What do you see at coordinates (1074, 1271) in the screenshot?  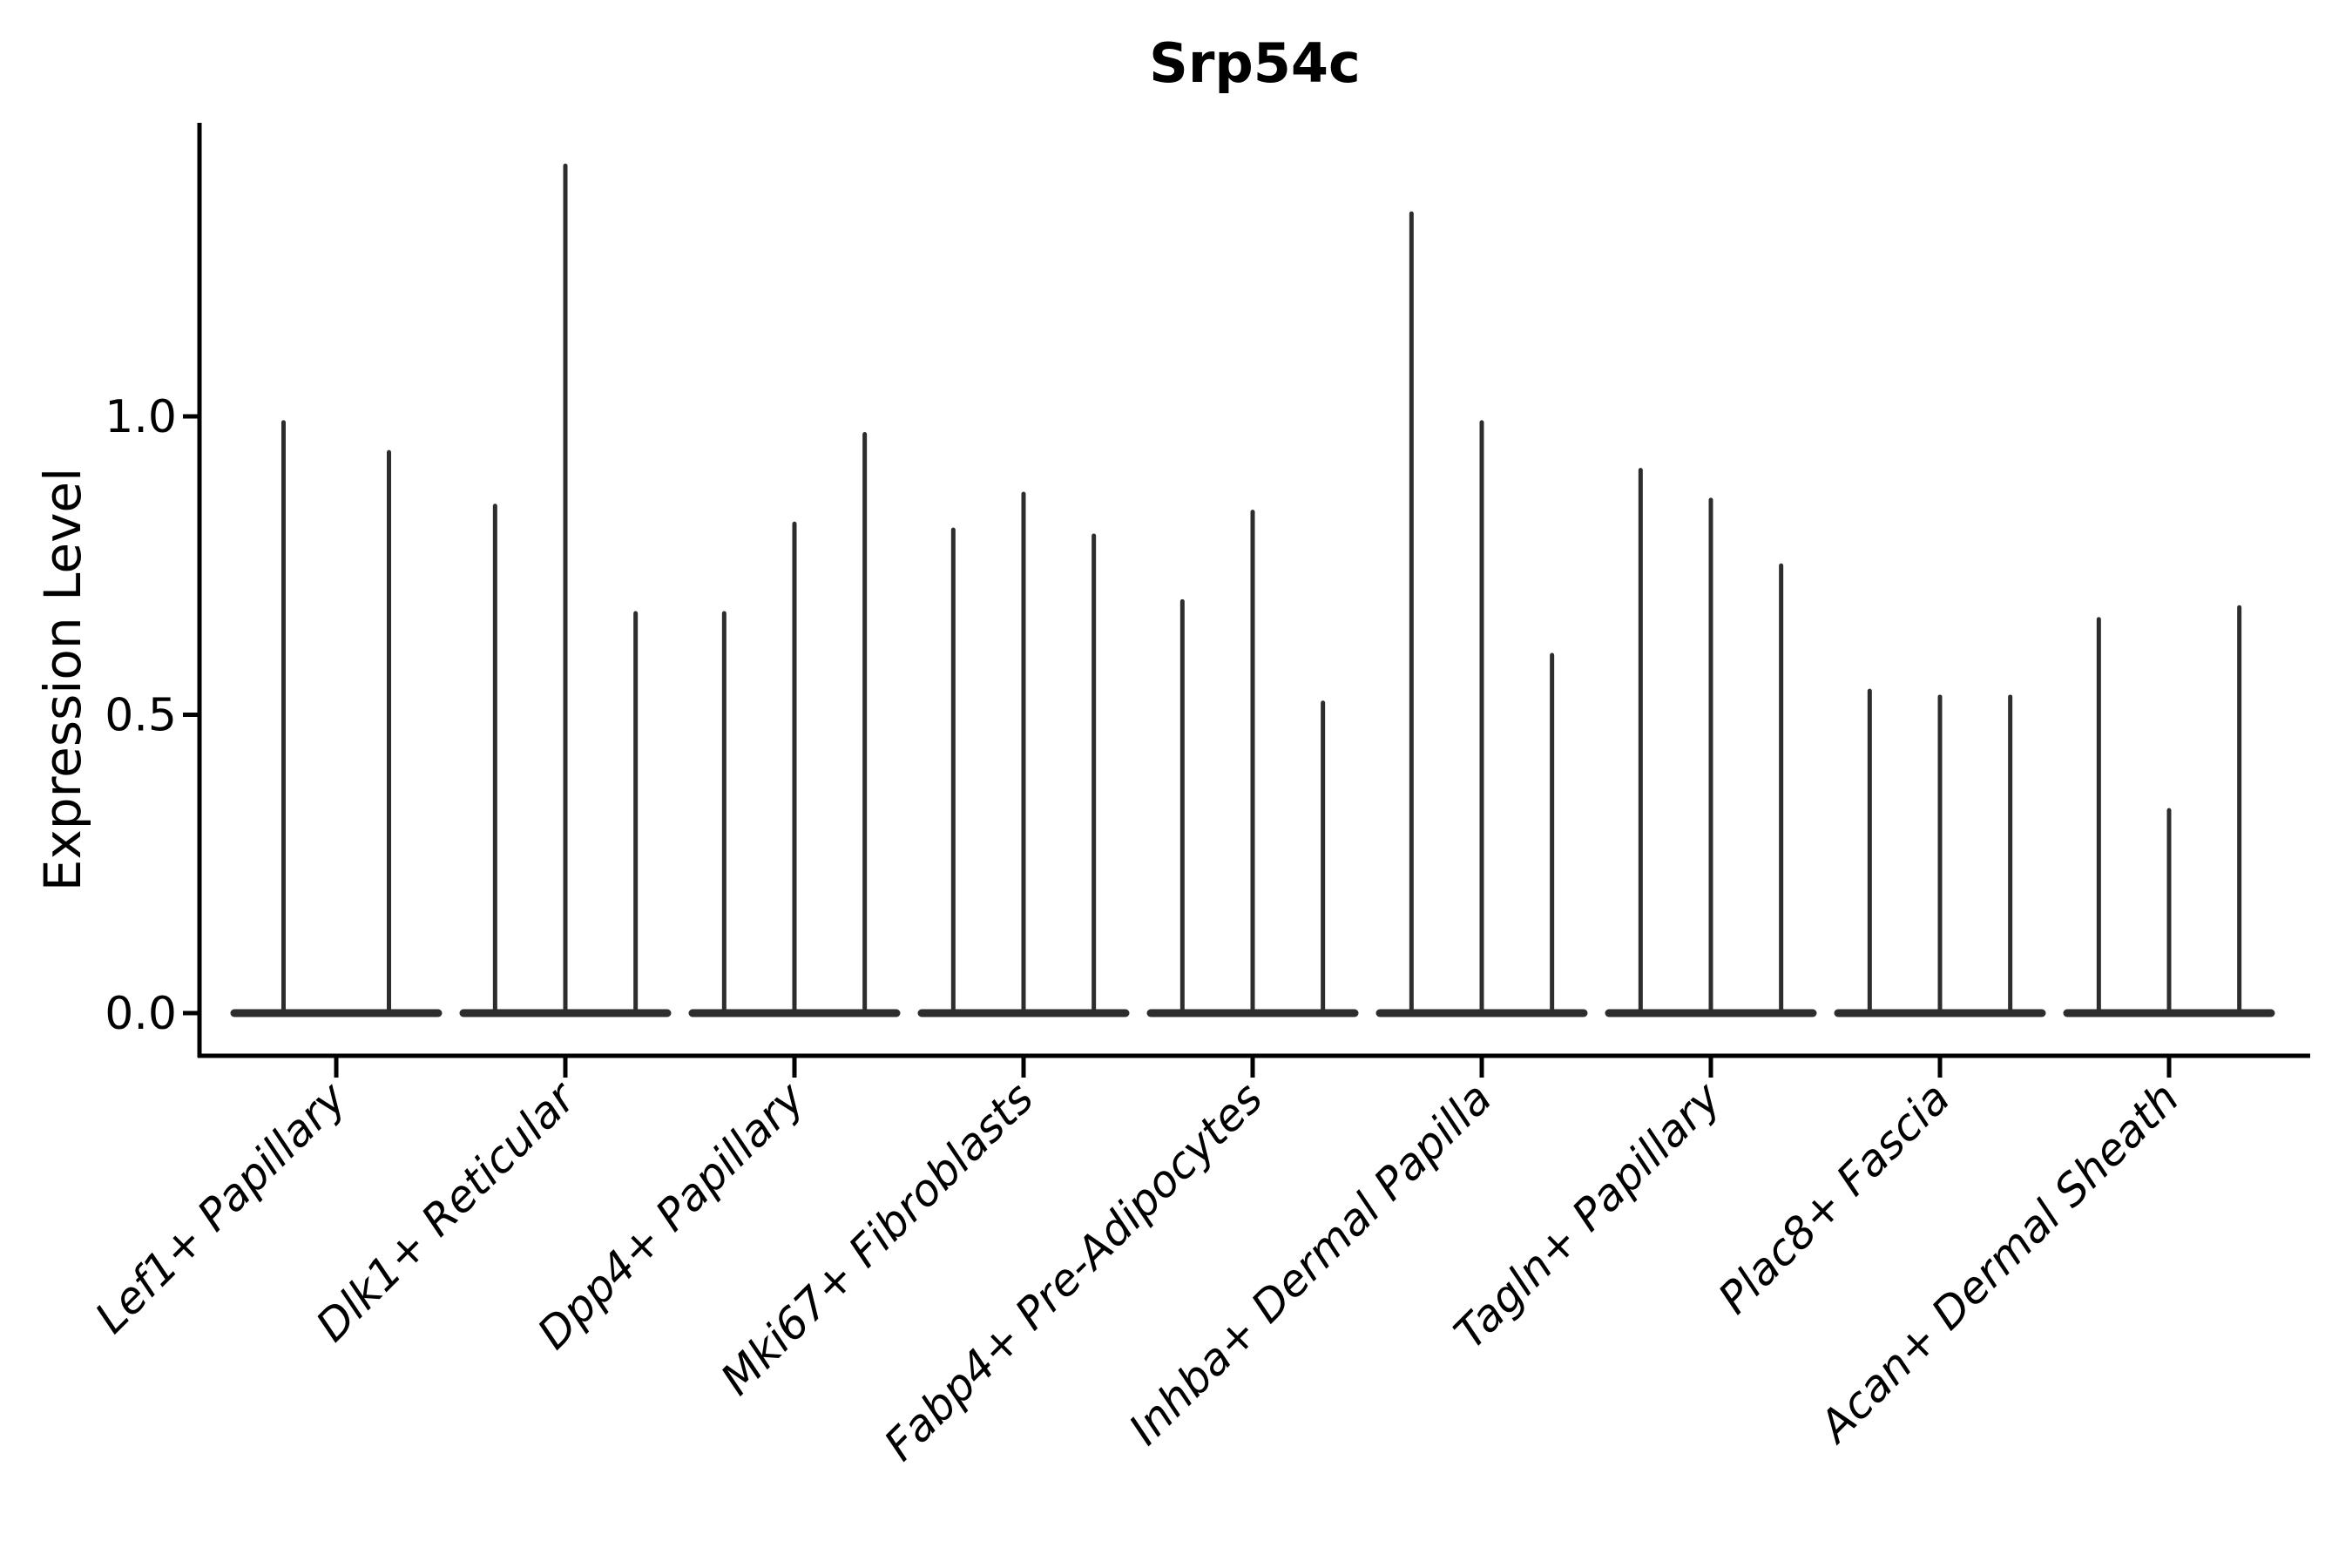 I see `x-category-label: Fabp4+ Pre-Adipocytes` at bounding box center [1074, 1271].